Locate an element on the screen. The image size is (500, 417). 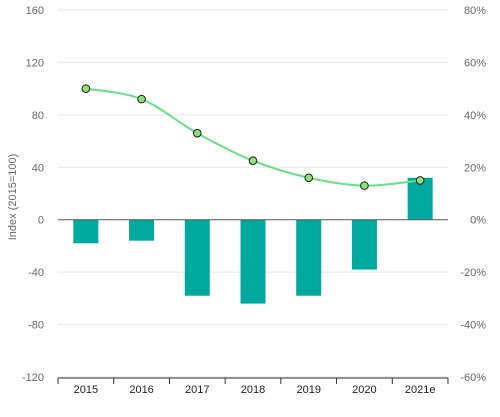
left-tick-label: 40 is located at coordinates (38, 168).